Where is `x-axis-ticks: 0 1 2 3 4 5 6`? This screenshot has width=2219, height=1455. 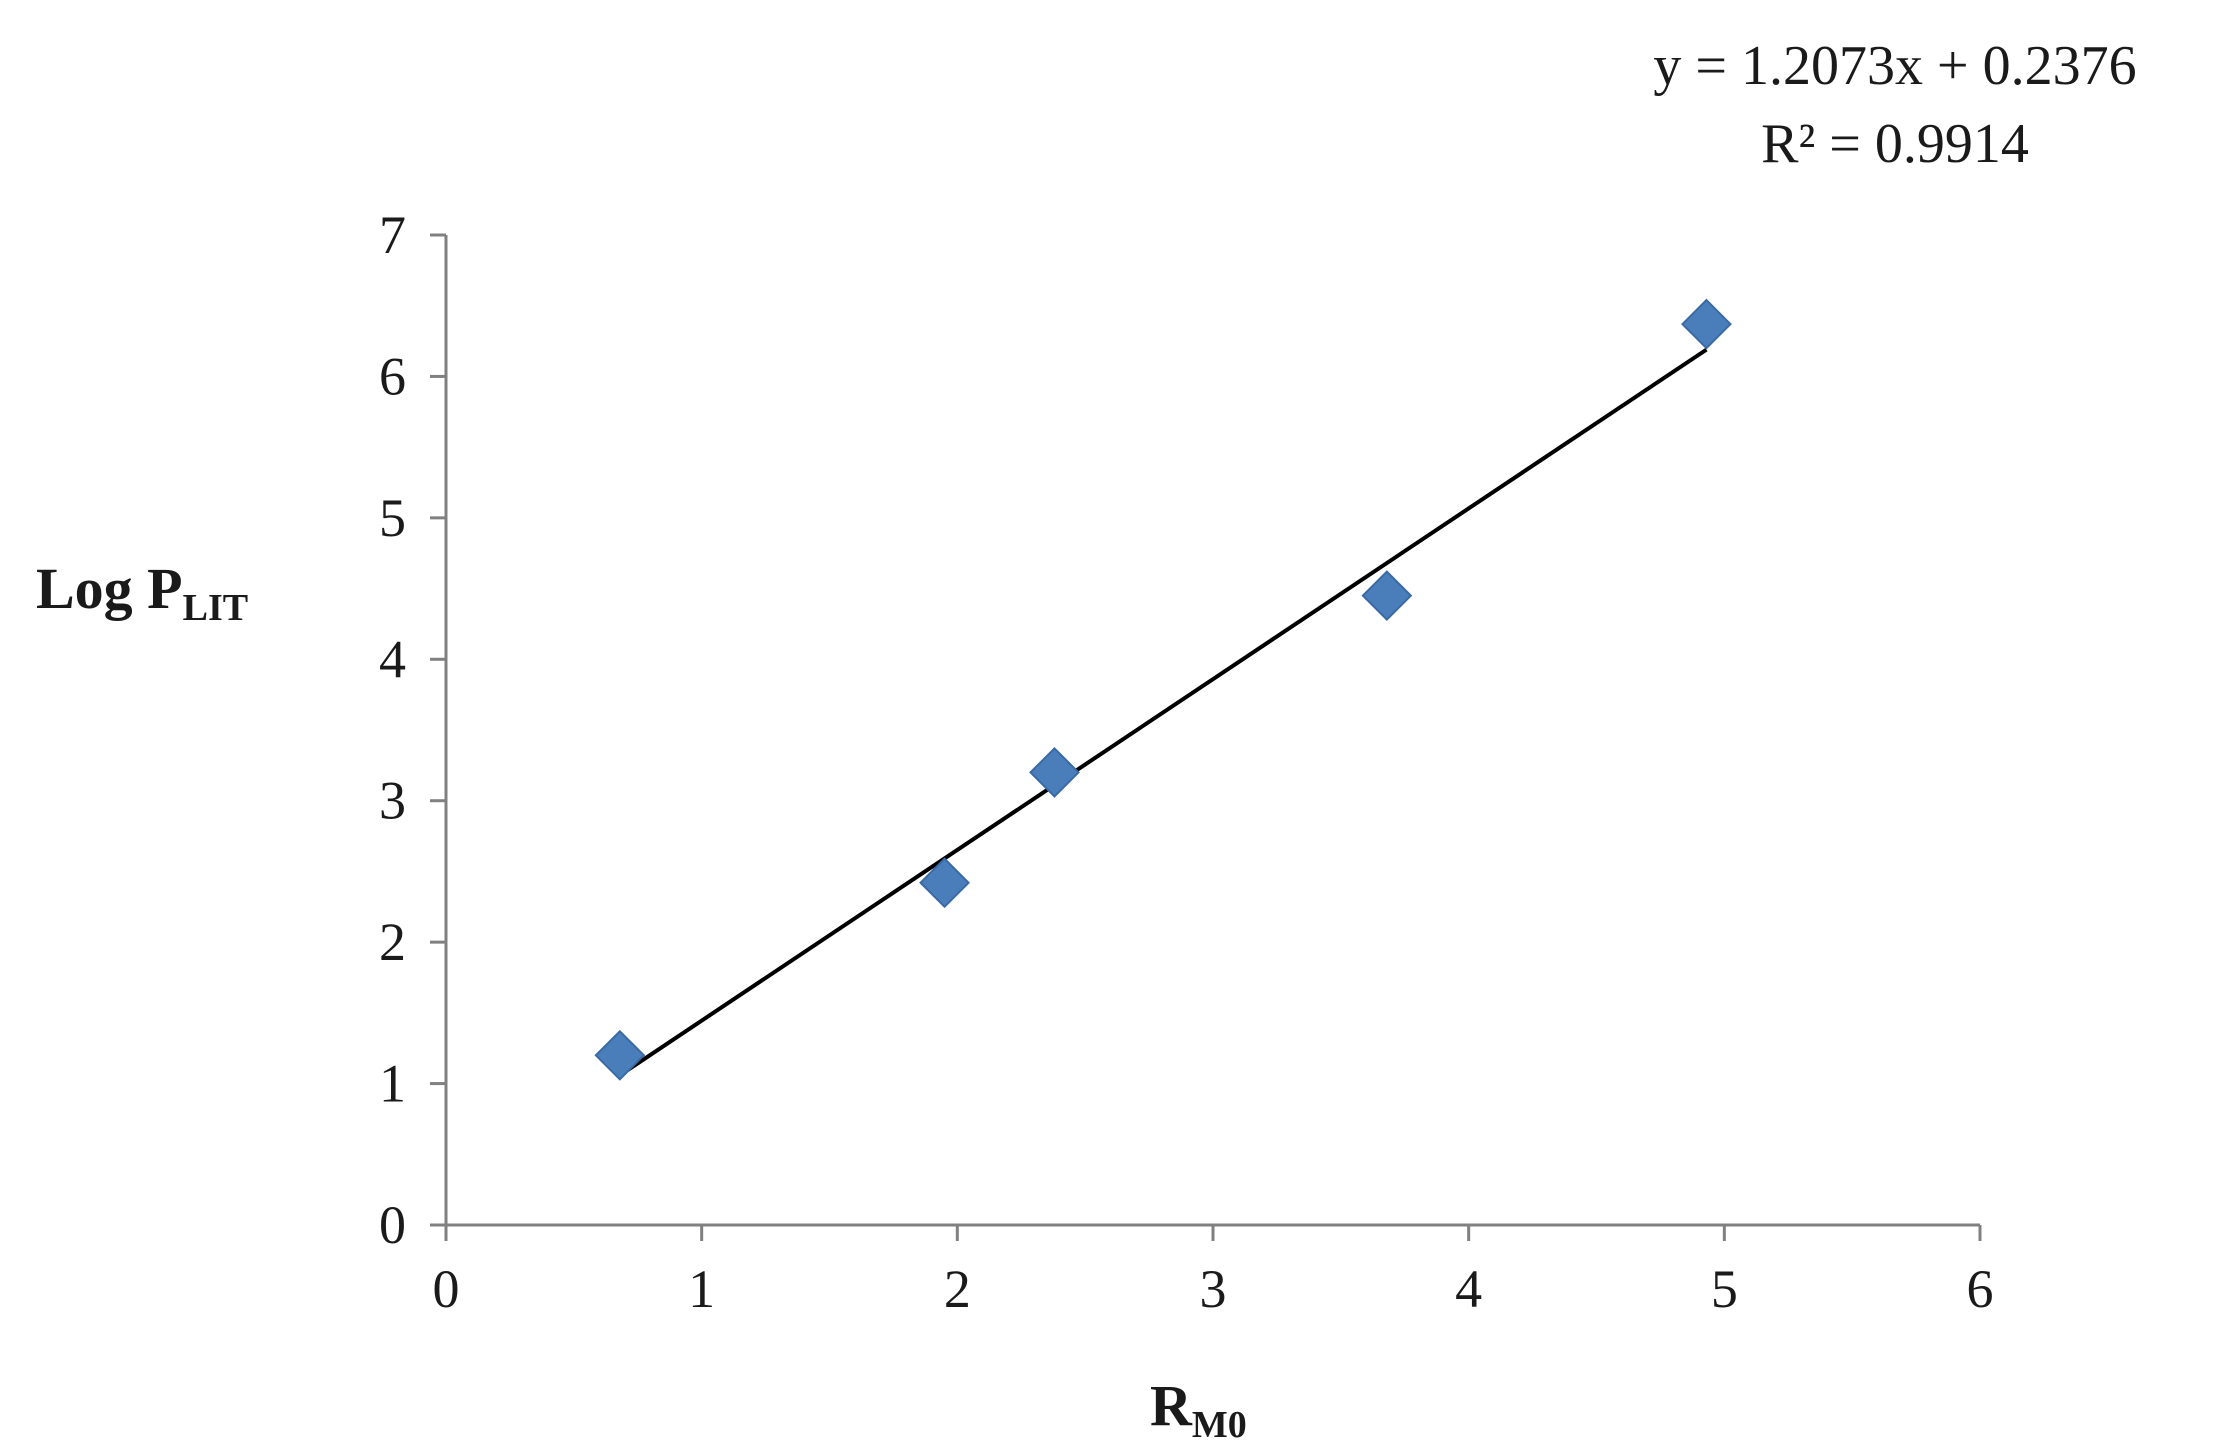
x-axis-ticks: 0 1 2 3 4 5 6 is located at coordinates (1213, 1272).